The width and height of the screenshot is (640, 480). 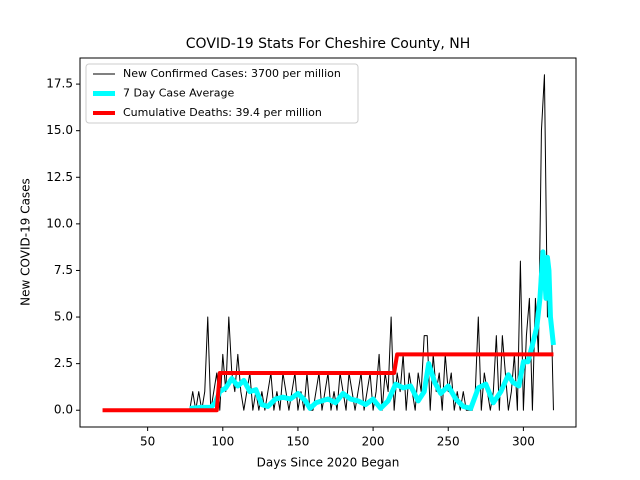 What do you see at coordinates (63, 363) in the screenshot?
I see `y-tick-label: 2.5` at bounding box center [63, 363].